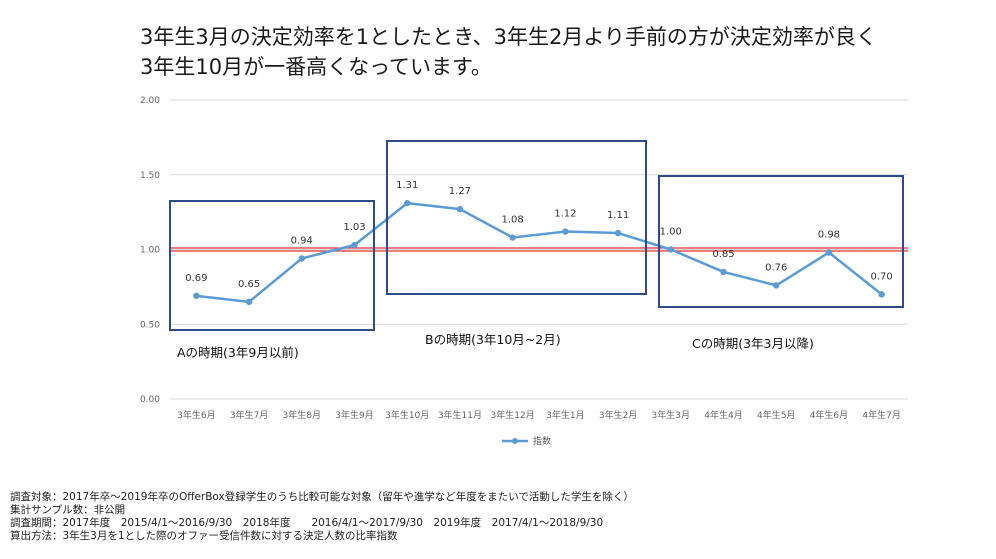 This screenshot has height=559, width=996. I want to click on data-label: 0.70, so click(882, 276).